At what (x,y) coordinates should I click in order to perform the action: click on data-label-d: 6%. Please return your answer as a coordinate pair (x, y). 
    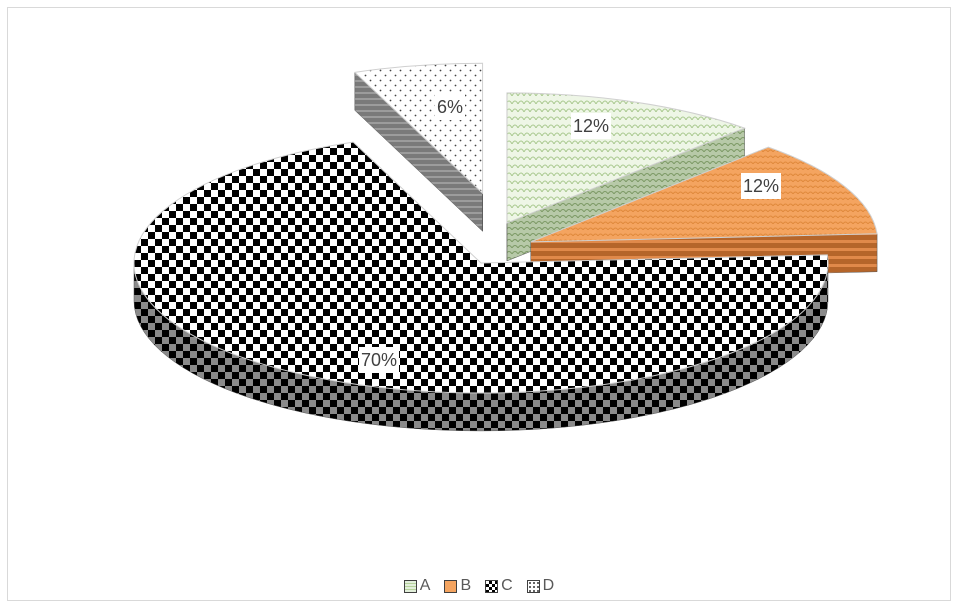
    Looking at the image, I should click on (450, 107).